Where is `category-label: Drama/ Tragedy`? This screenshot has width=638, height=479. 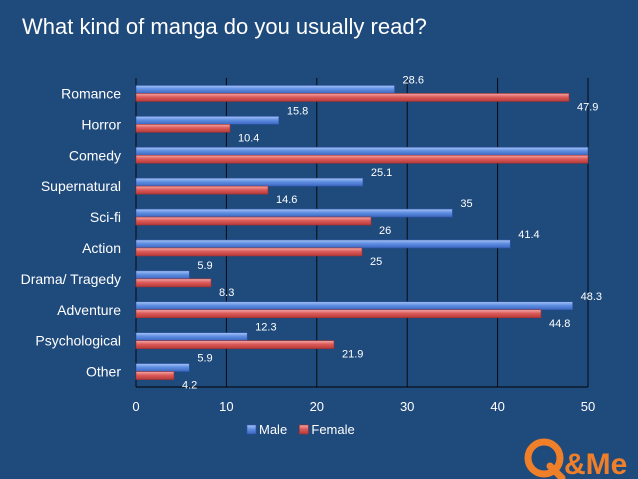 category-label: Drama/ Tragedy is located at coordinates (71, 279).